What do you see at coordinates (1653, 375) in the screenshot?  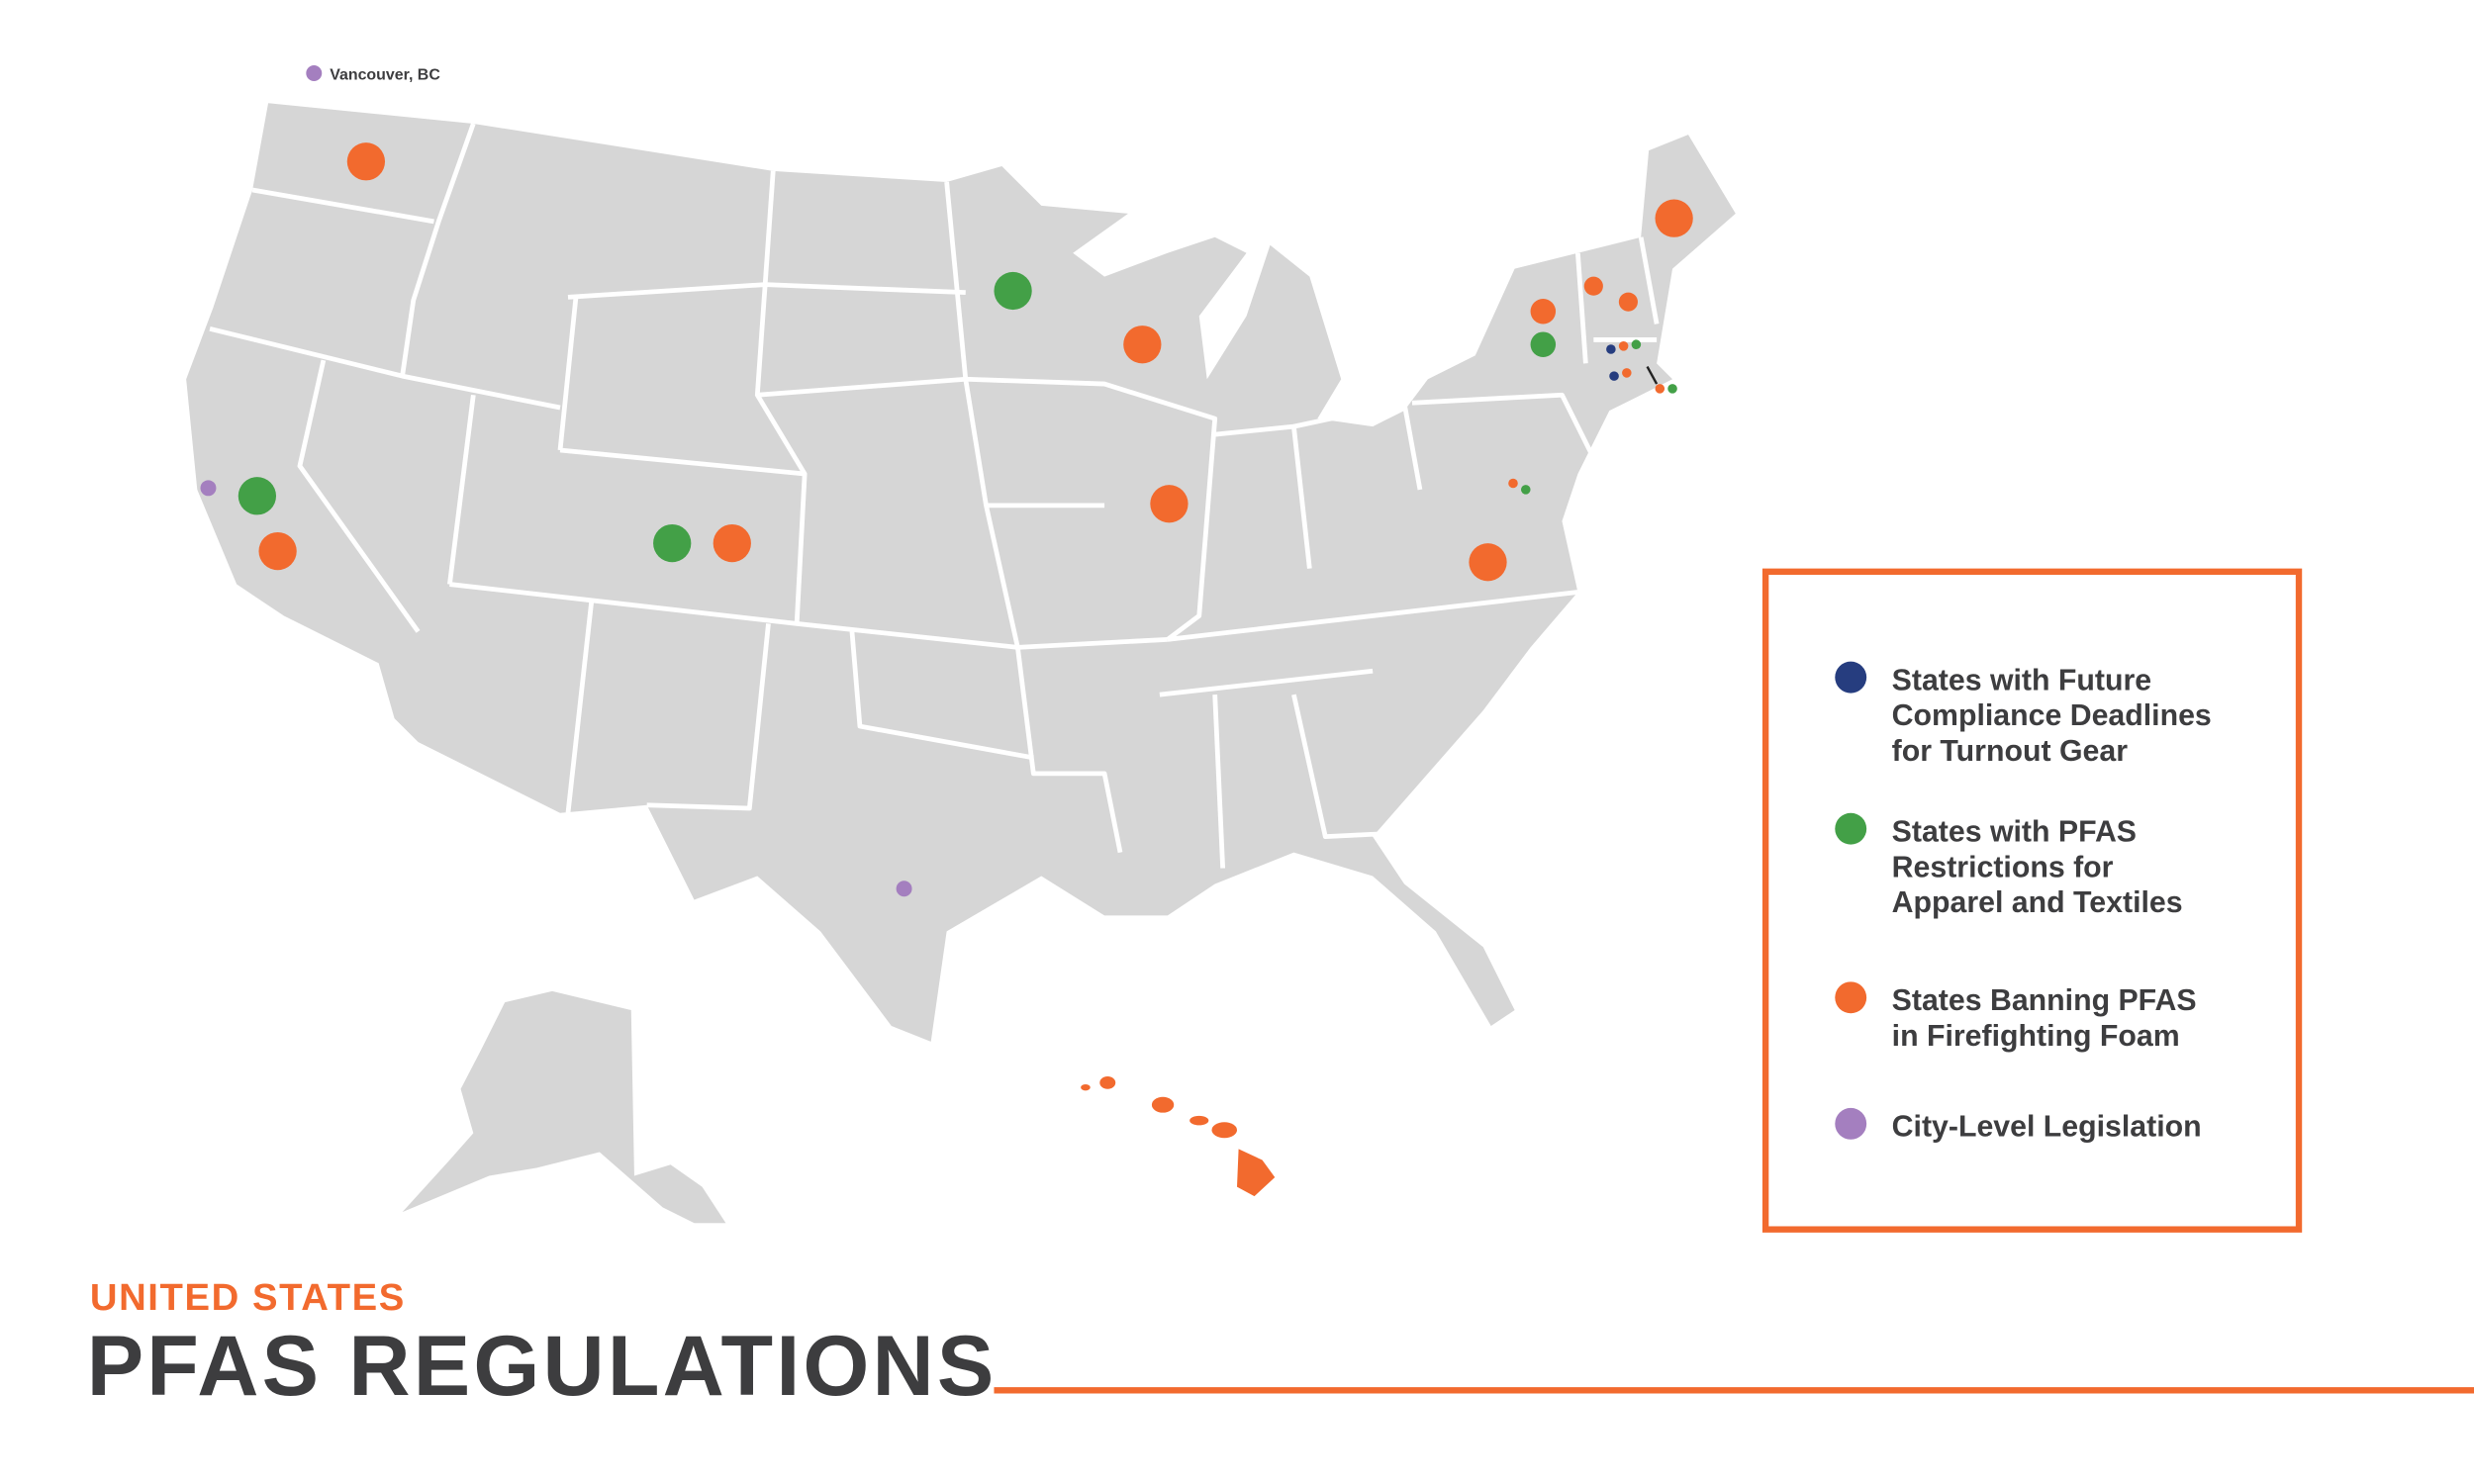 I see `pointer` at bounding box center [1653, 375].